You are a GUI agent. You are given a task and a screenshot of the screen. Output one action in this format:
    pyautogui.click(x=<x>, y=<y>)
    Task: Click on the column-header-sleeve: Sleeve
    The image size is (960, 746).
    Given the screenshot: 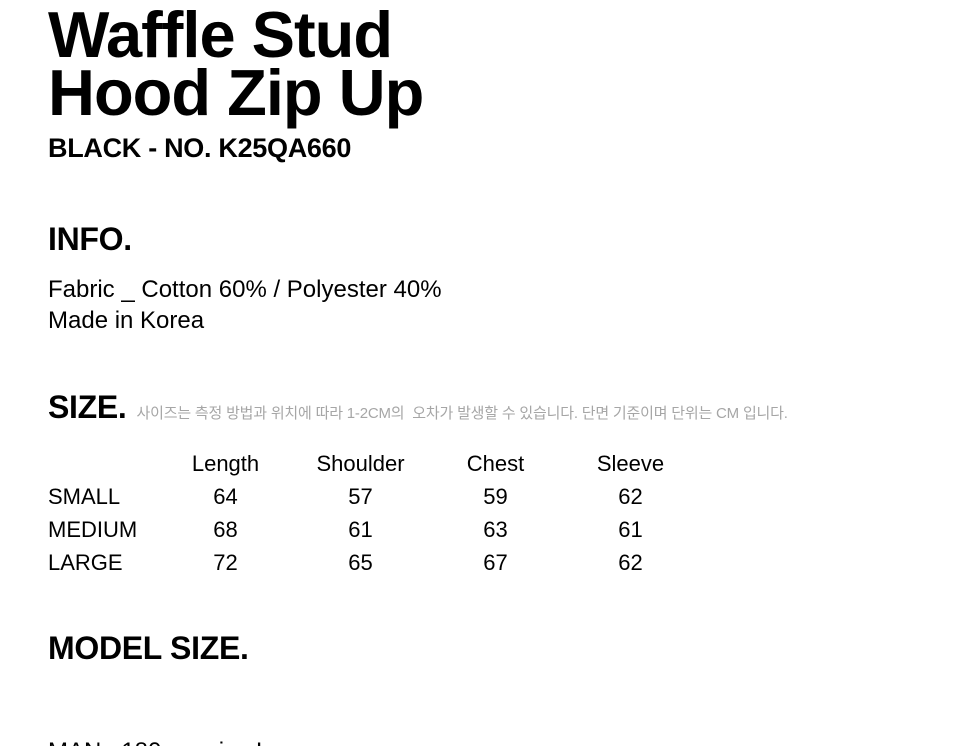 What is the action you would take?
    pyautogui.click(x=630, y=463)
    